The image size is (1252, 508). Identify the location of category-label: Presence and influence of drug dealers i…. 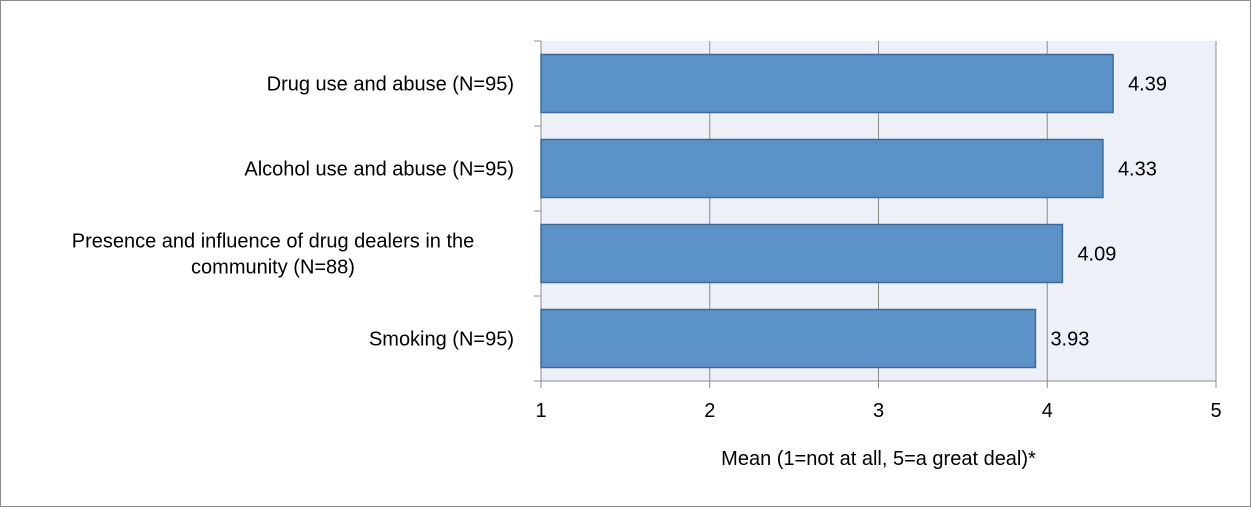
(273, 255).